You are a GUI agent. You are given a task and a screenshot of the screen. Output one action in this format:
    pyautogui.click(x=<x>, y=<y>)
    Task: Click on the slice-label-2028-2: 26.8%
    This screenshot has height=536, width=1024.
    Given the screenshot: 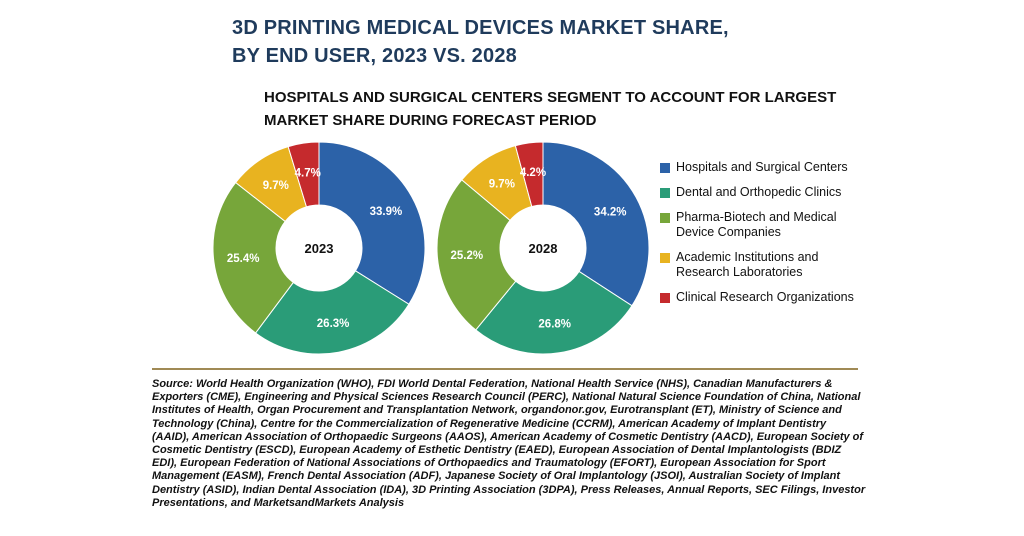 What is the action you would take?
    pyautogui.click(x=554, y=325)
    